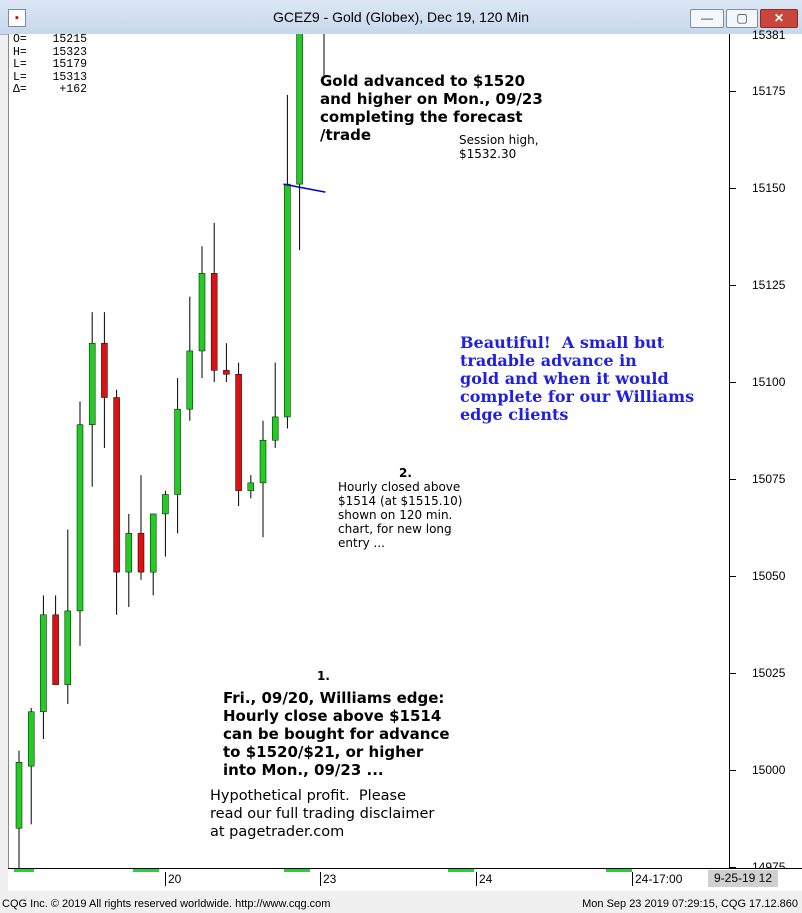 Image resolution: width=802 pixels, height=913 pixels. What do you see at coordinates (20, 52) in the screenshot?
I see `ohlc-key: H=` at bounding box center [20, 52].